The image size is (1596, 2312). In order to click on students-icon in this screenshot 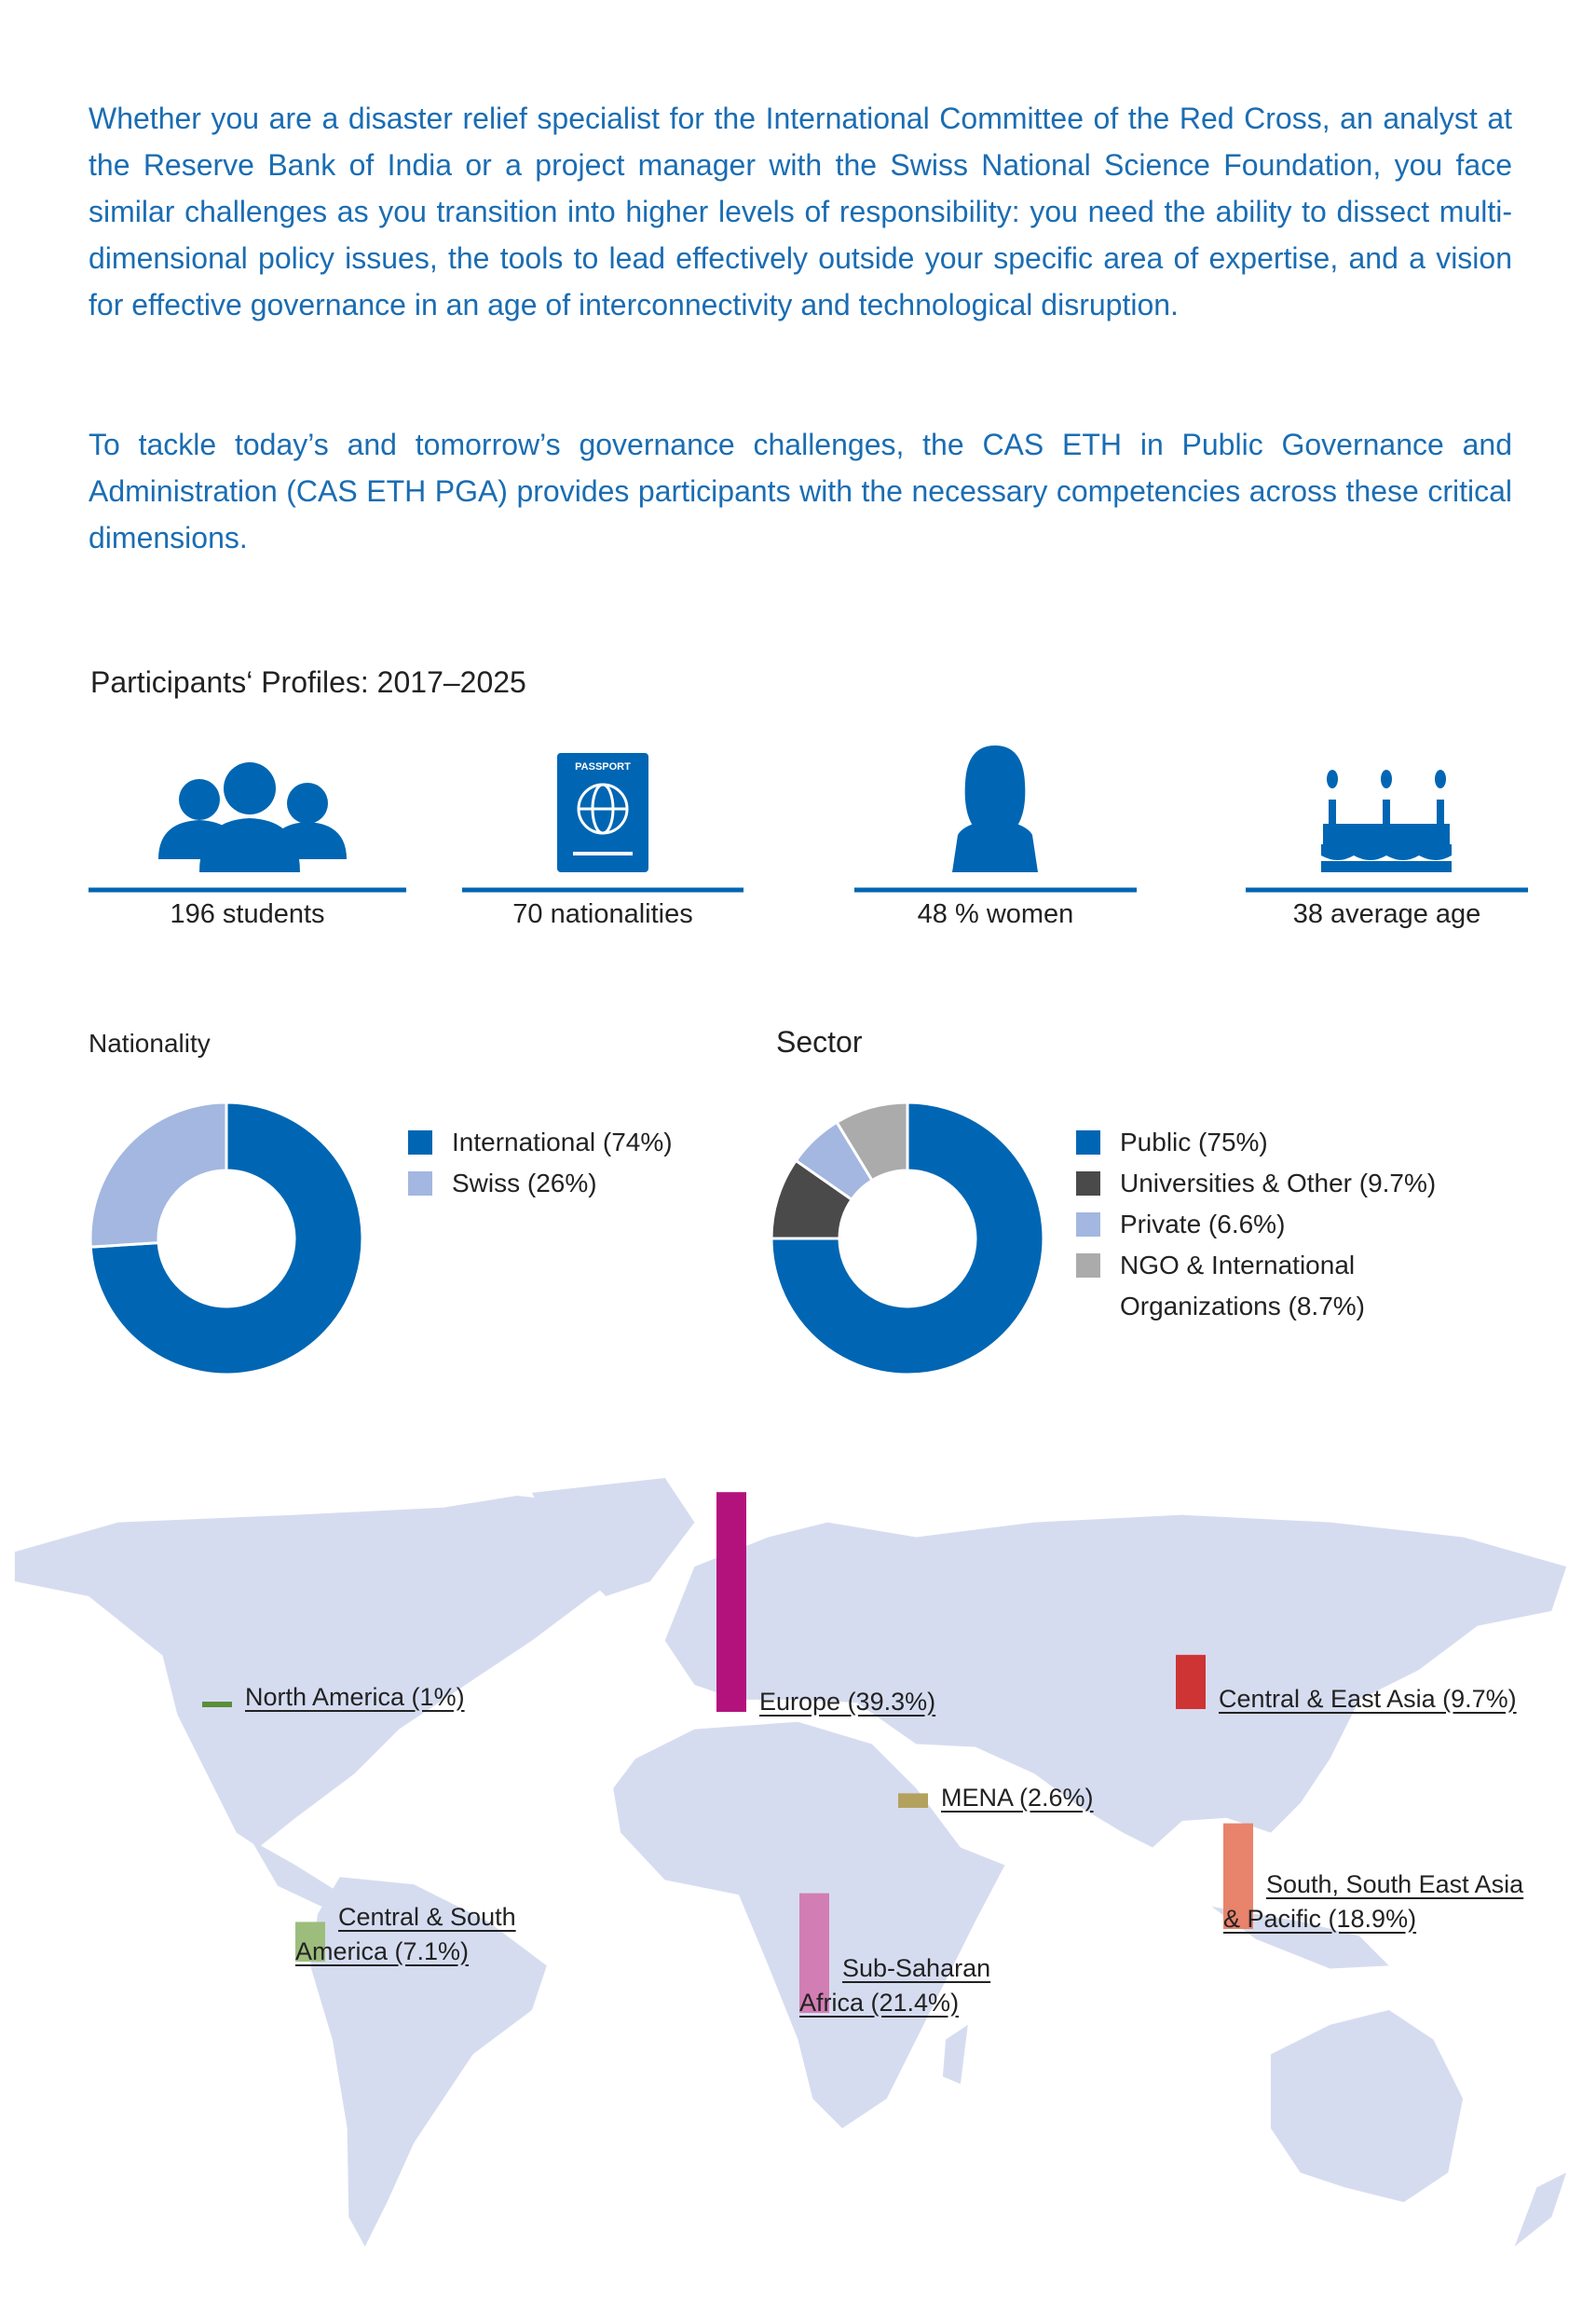, I will do `click(252, 817)`.